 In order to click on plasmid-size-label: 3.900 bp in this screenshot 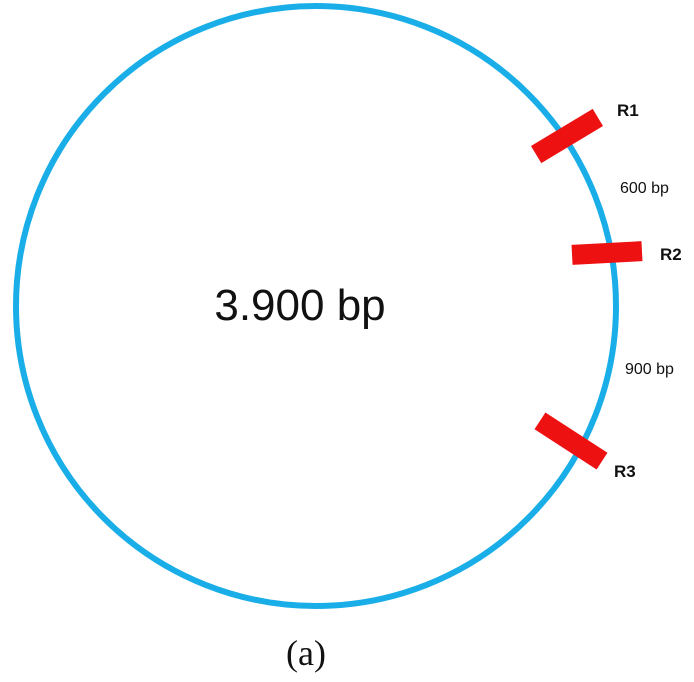, I will do `click(299, 305)`.